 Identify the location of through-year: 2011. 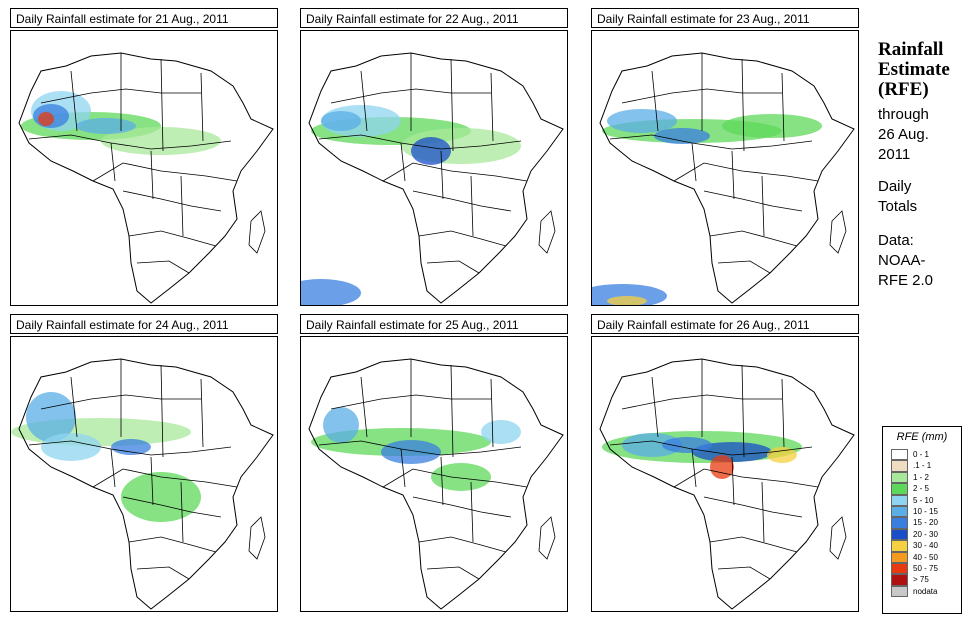
(894, 154).